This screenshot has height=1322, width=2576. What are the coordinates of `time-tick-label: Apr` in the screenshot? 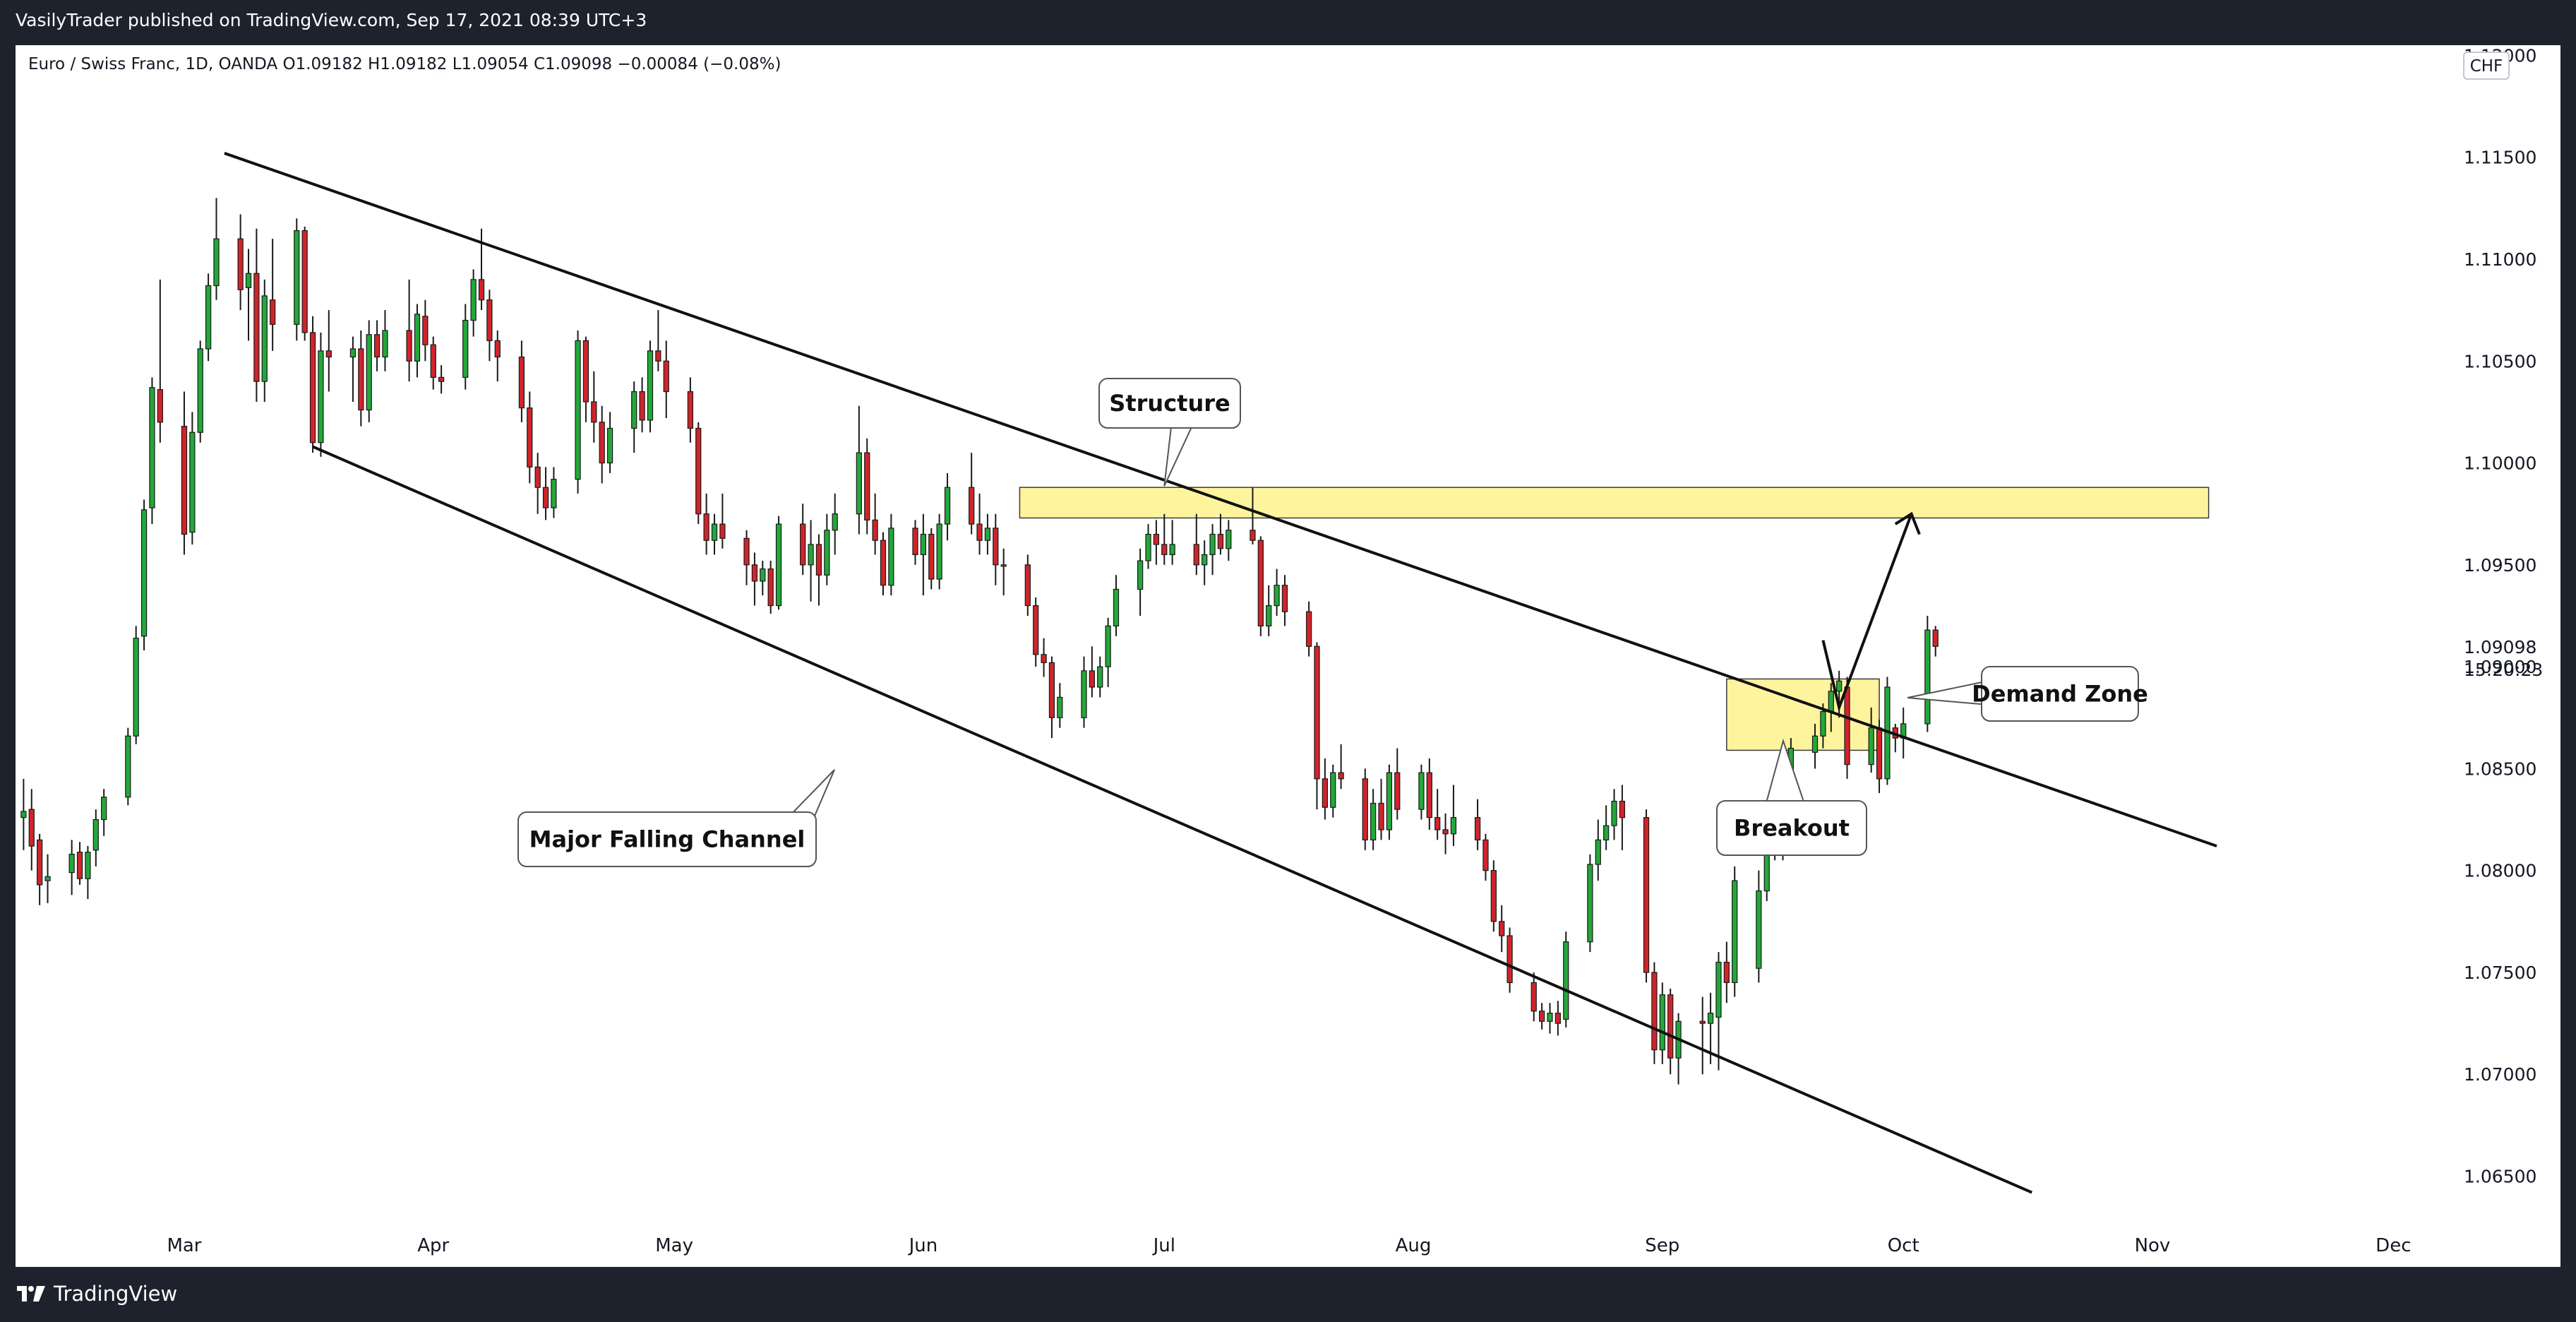 It's located at (433, 1245).